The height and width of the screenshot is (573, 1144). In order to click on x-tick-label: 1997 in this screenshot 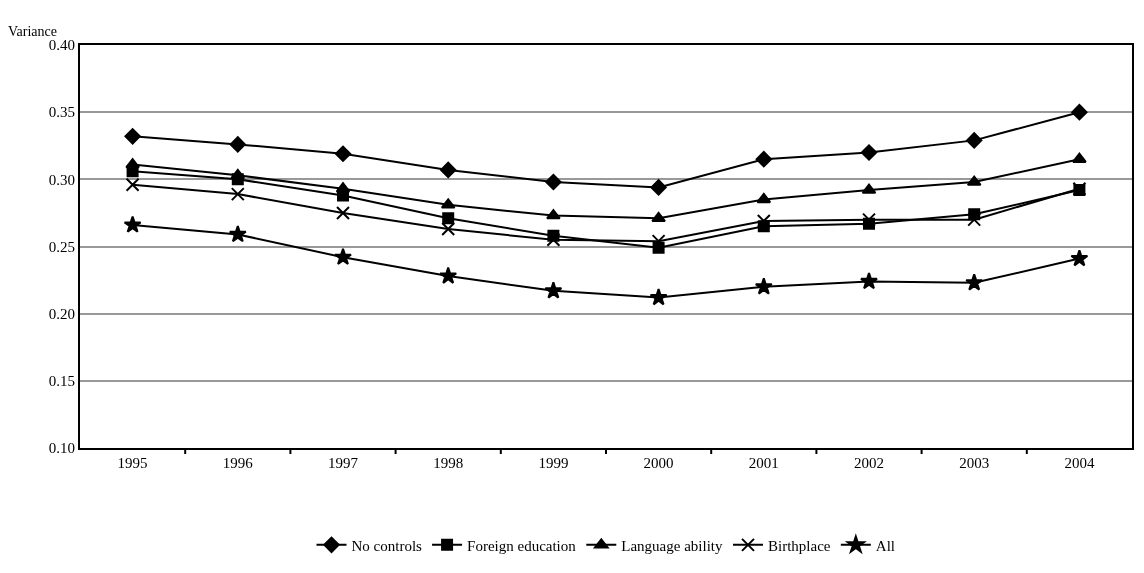, I will do `click(343, 463)`.